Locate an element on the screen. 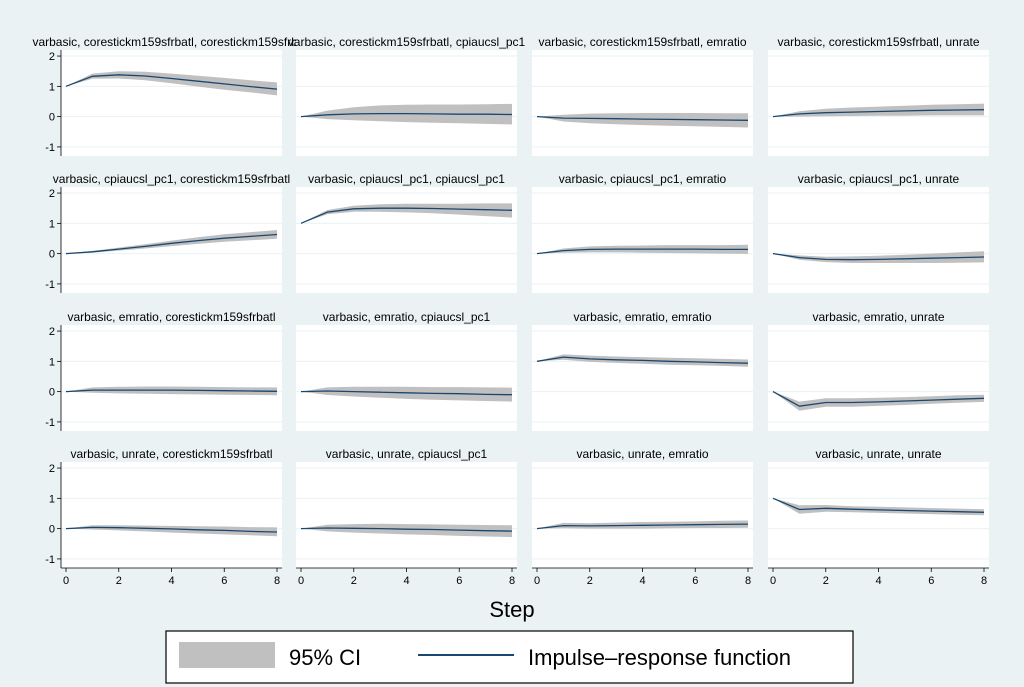 The height and width of the screenshot is (687, 1024). irf-panel: varbasic, unrate, unrate is located at coordinates (878, 507).